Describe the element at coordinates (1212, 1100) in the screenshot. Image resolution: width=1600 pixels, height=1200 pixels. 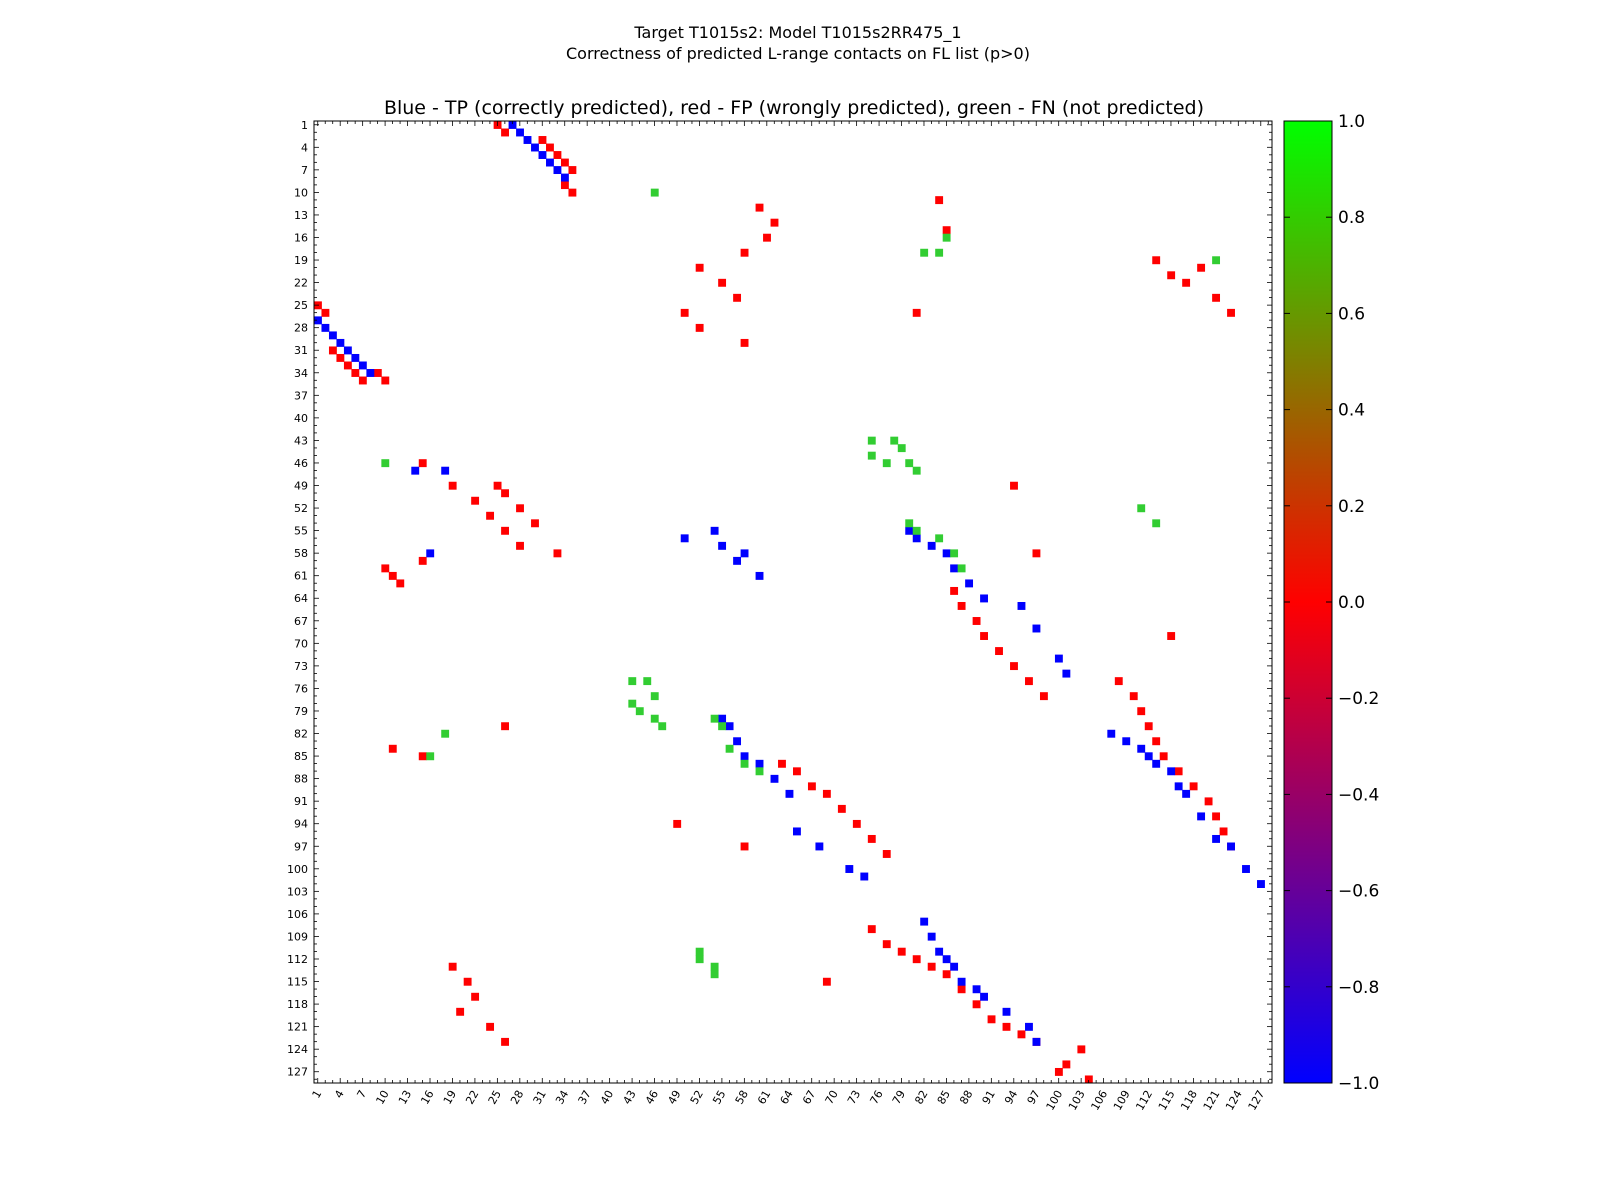
I see `x-tick-label: 121` at that location.